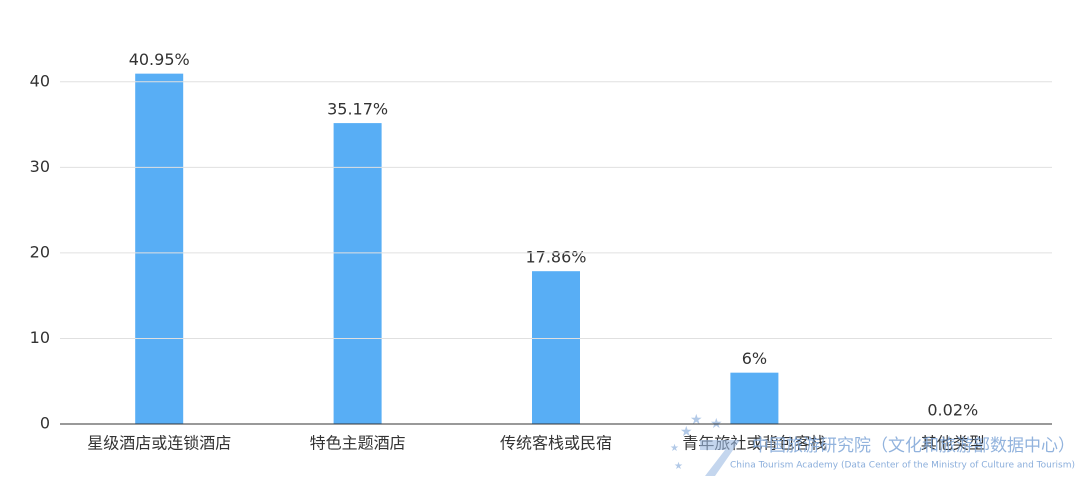  What do you see at coordinates (556, 443) in the screenshot?
I see `x-tick-label: 传统客栈或民宿` at bounding box center [556, 443].